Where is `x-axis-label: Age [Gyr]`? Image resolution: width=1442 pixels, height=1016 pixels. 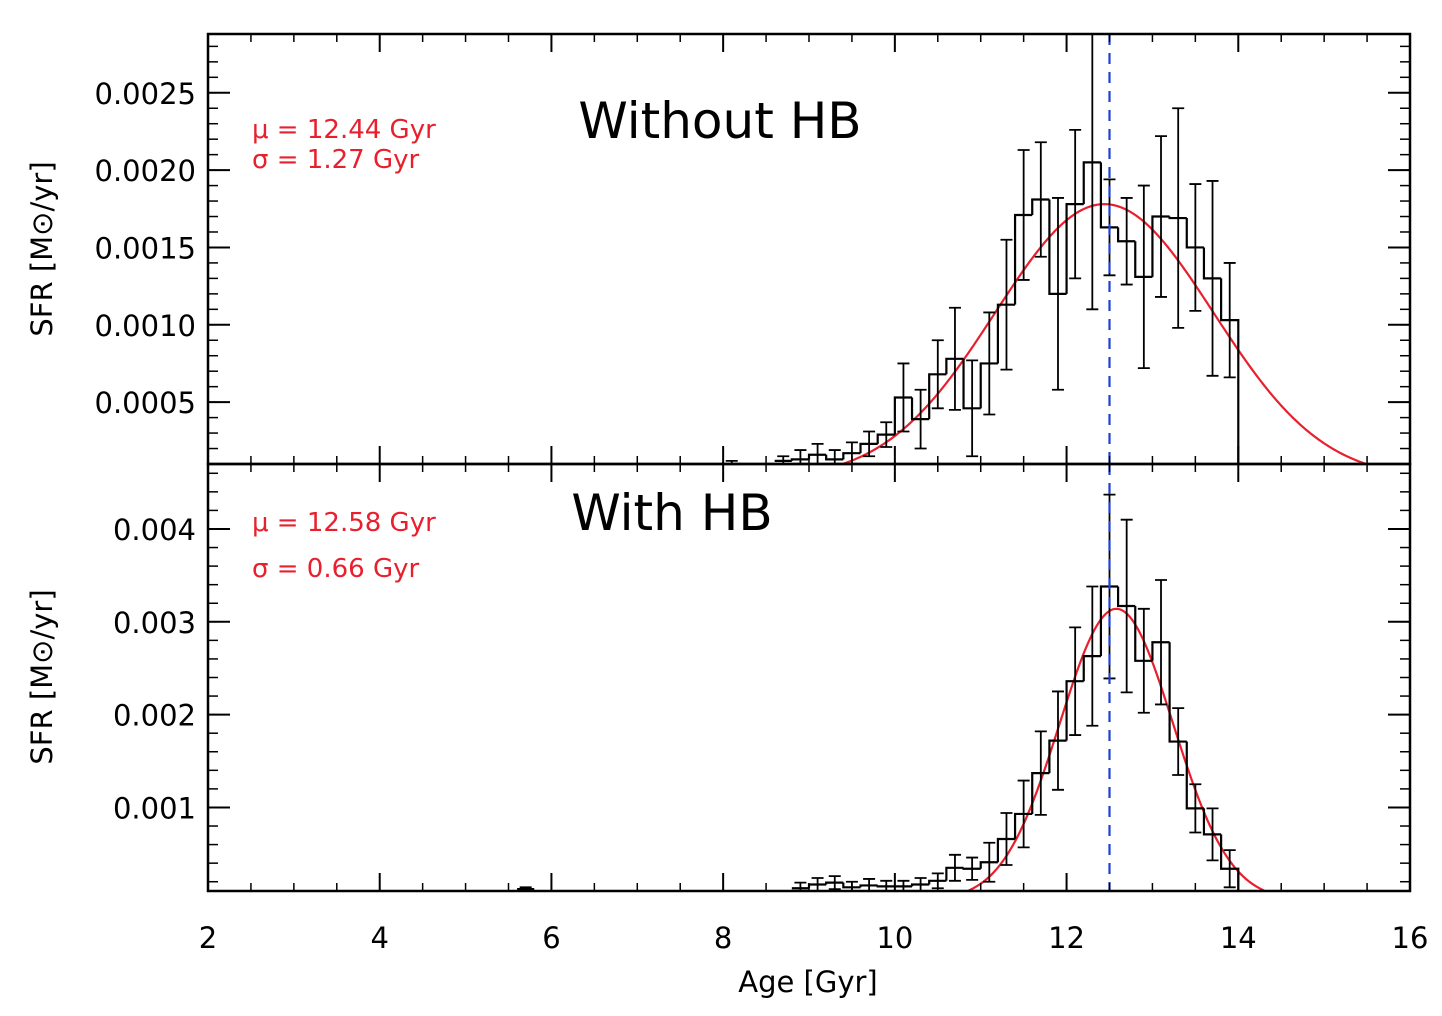
x-axis-label: Age [Gyr] is located at coordinates (808, 982).